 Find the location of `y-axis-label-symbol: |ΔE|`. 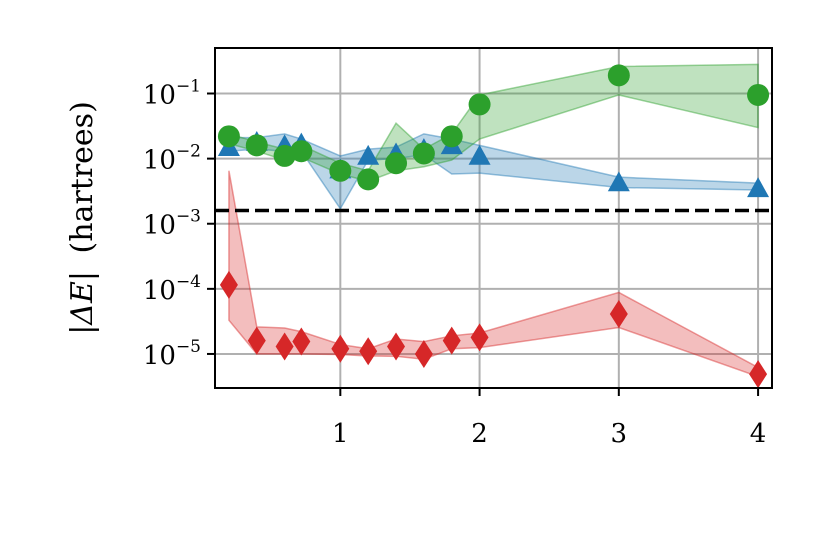

y-axis-label-symbol: |ΔE| is located at coordinates (82, 303).